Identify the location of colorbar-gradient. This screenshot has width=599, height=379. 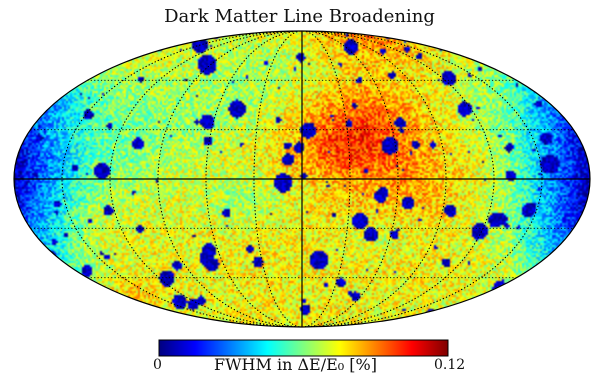
(303, 348).